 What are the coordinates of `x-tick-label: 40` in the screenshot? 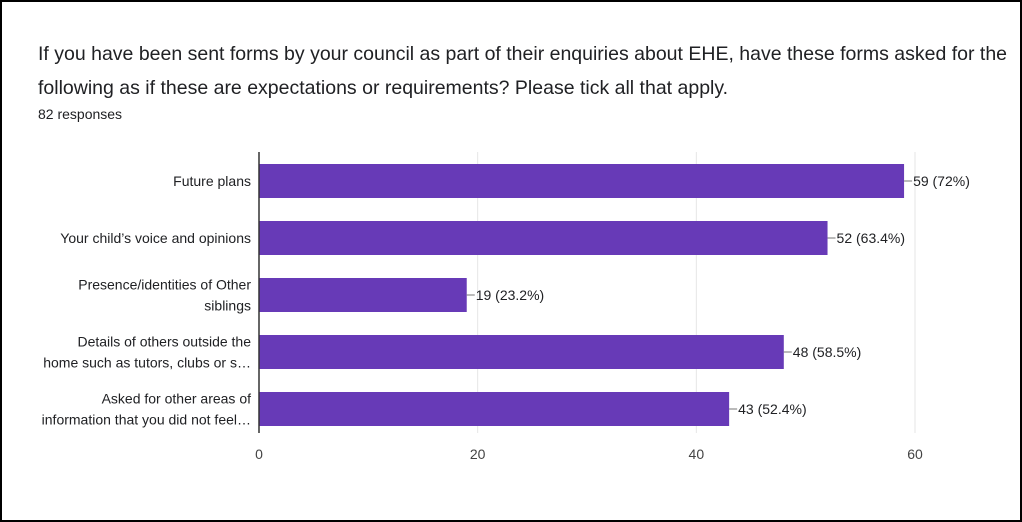 It's located at (697, 454).